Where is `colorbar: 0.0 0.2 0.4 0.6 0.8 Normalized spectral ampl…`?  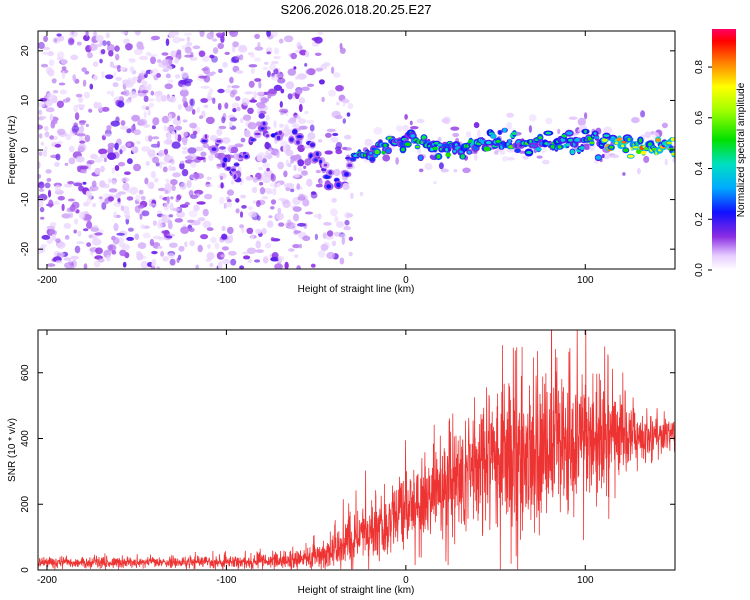 colorbar: 0.0 0.2 0.4 0.6 0.8 Normalized spectral ampl… is located at coordinates (720, 153).